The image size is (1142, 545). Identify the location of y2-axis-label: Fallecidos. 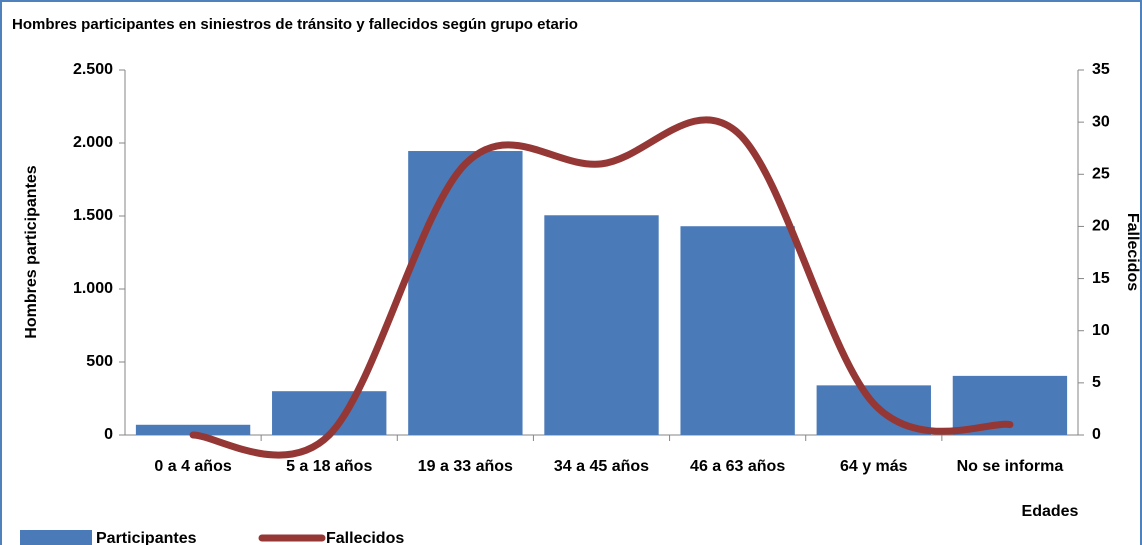
(1132, 252).